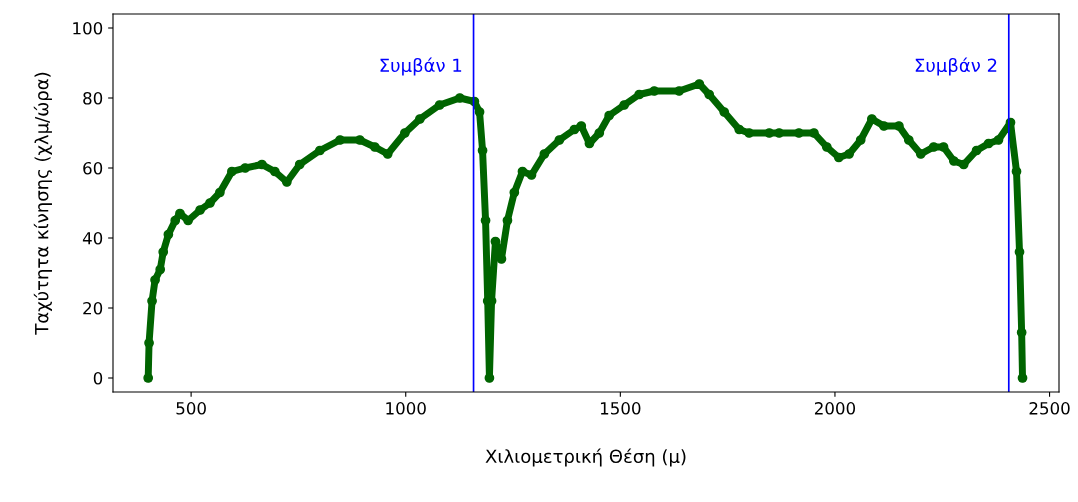 The image size is (1078, 502). I want to click on y-tick-label: 100, so click(88, 28).